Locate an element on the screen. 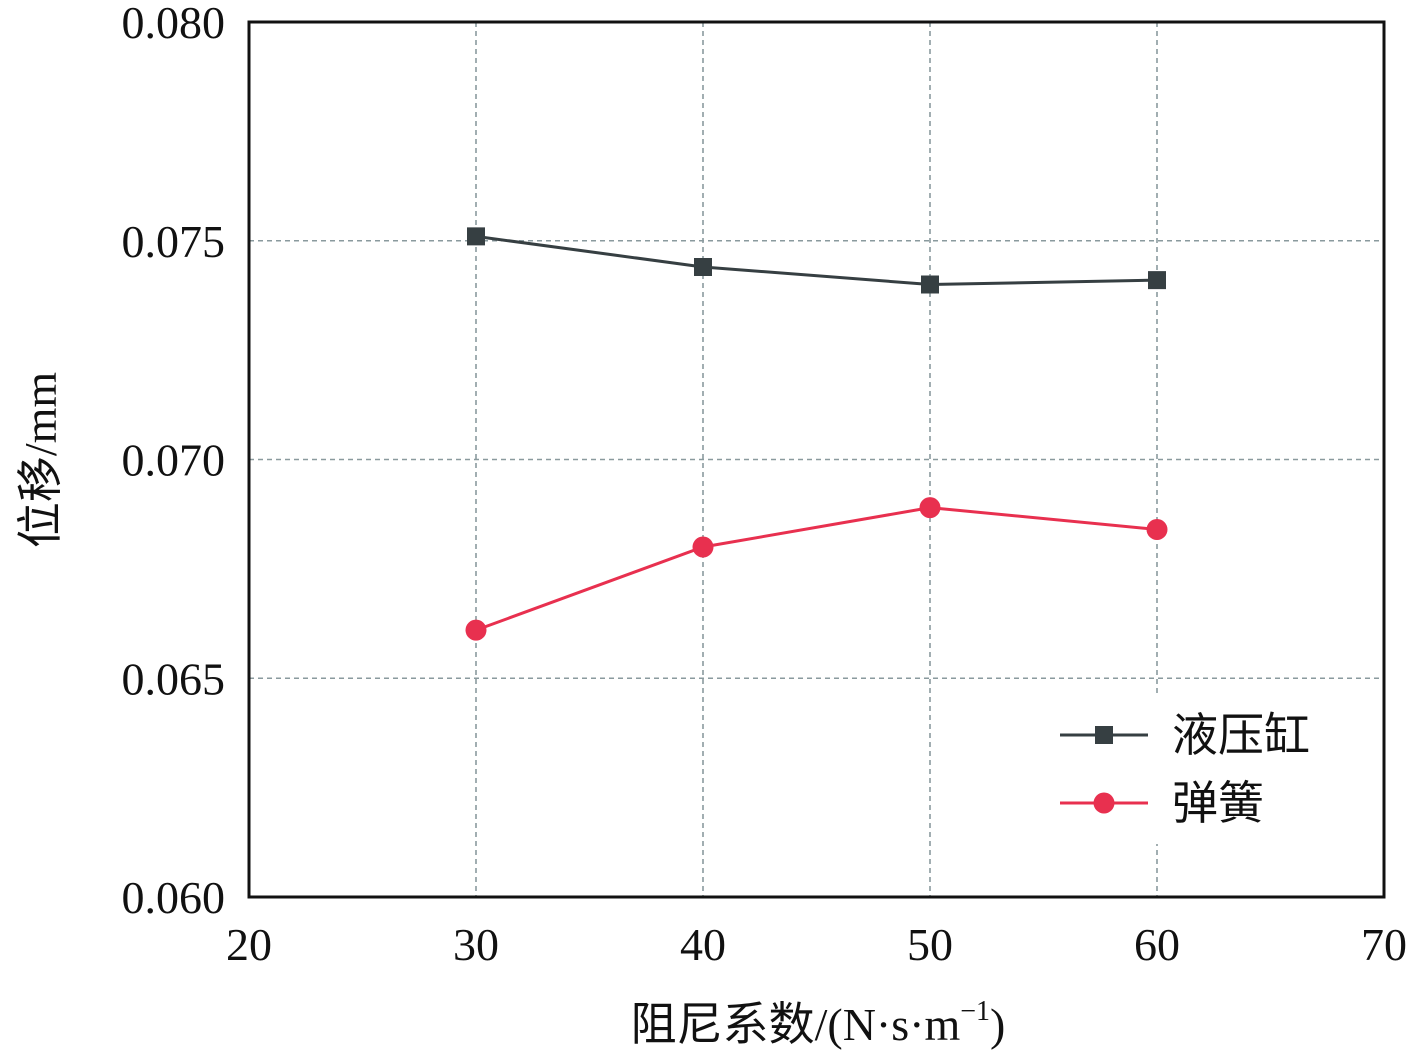  x-tick-label: 70 is located at coordinates (1384, 944).